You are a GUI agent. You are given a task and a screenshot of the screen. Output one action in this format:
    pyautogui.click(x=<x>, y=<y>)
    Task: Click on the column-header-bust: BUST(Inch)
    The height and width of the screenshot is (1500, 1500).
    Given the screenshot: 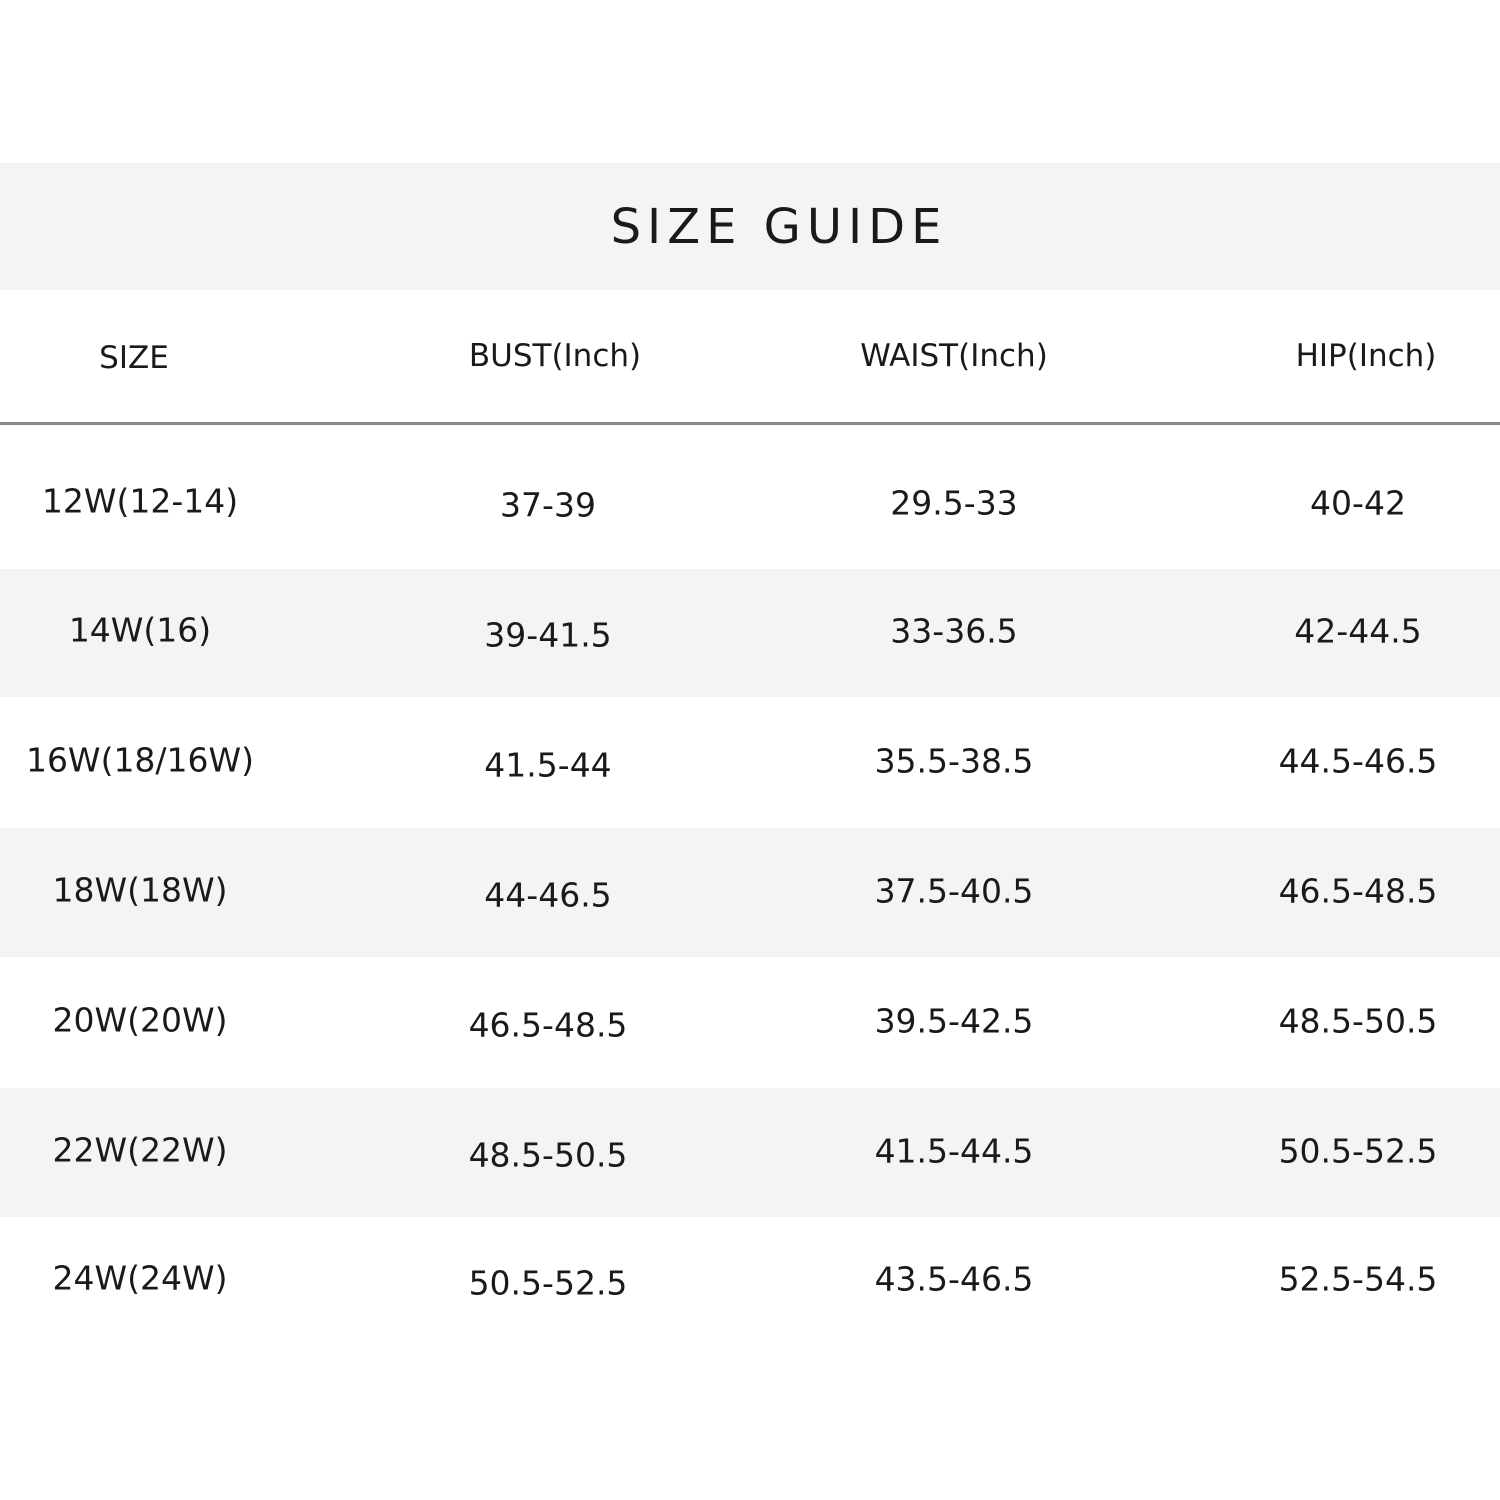 What is the action you would take?
    pyautogui.click(x=555, y=356)
    